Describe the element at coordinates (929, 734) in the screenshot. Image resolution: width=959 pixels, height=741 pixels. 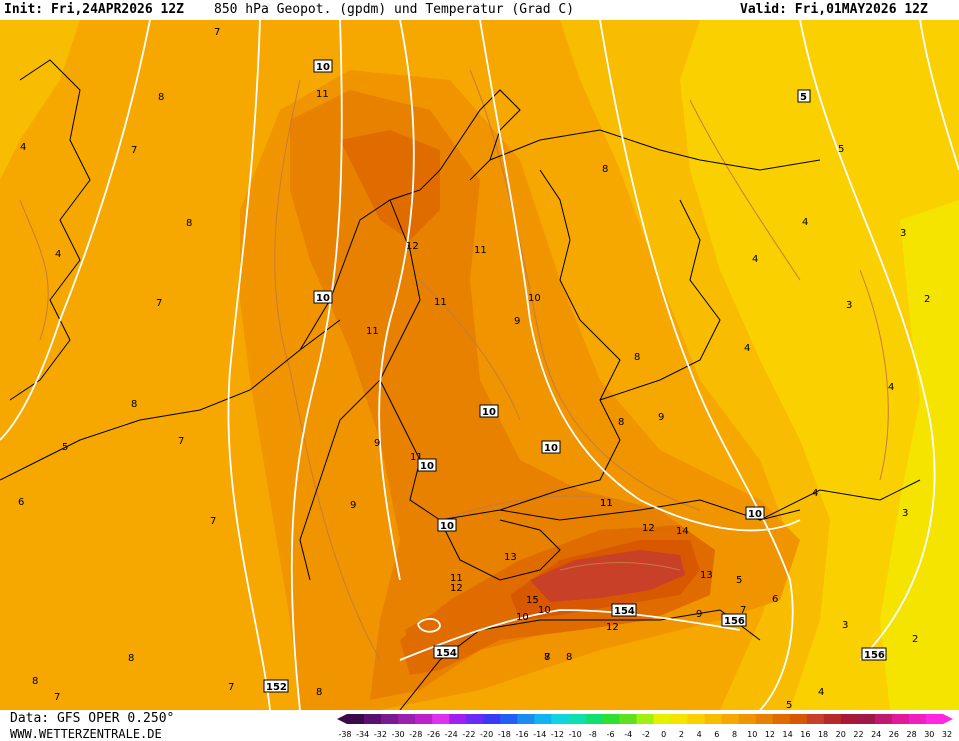
I see `legend-tick-label: 30` at that location.